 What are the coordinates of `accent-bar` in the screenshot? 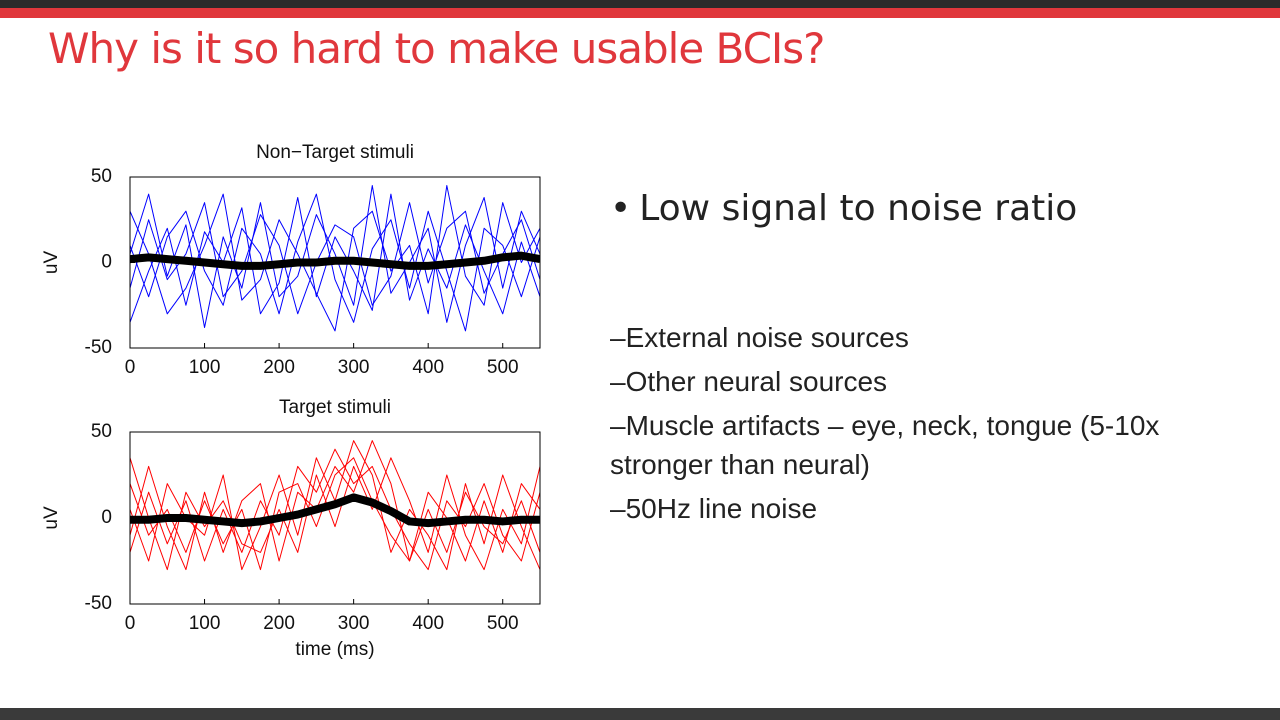 It's located at (640, 13).